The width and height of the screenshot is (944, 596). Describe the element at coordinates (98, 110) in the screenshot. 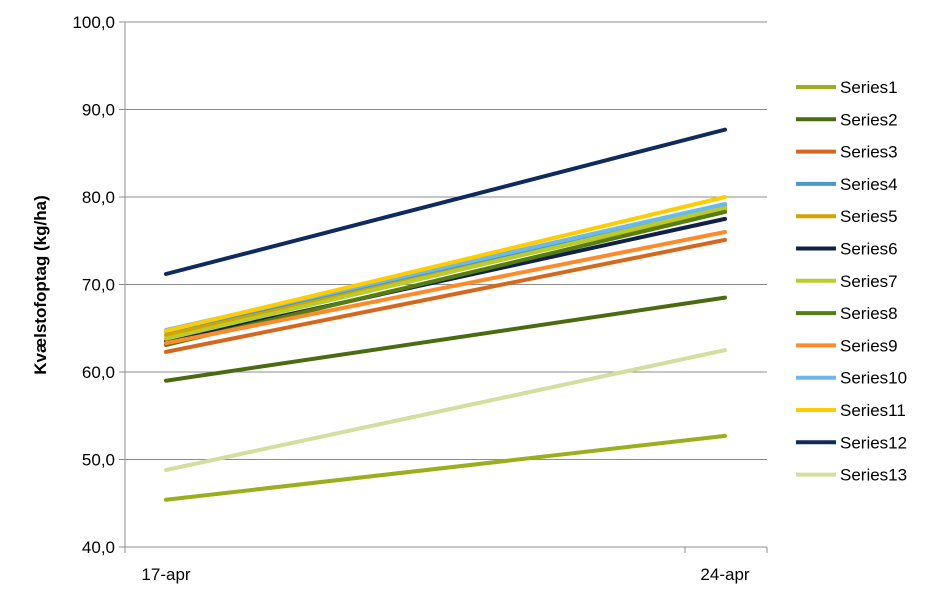

I see `y-tick-label: 90,0` at that location.